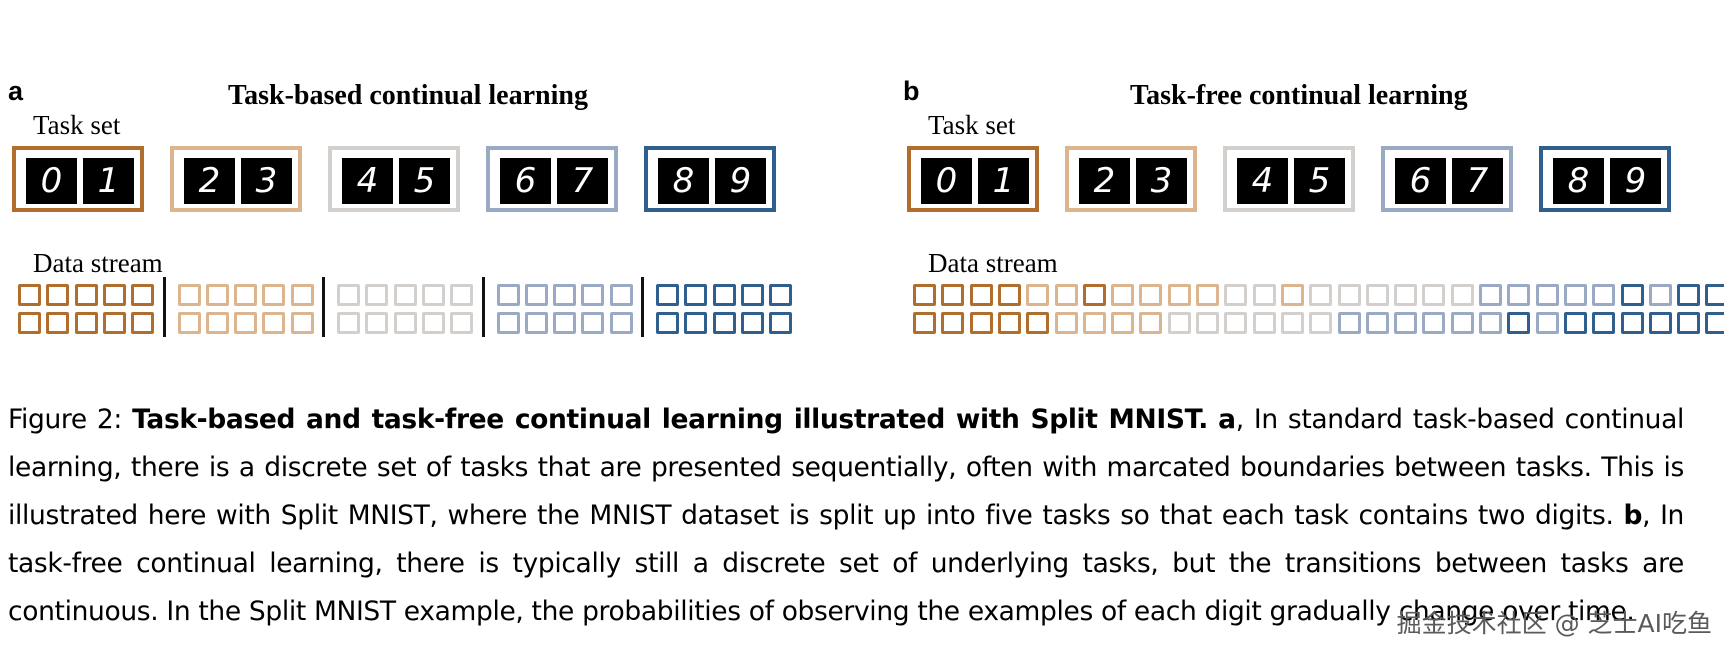 Image resolution: width=1724 pixels, height=652 pixels. What do you see at coordinates (1633, 515) in the screenshot?
I see `caption-b-label: b` at bounding box center [1633, 515].